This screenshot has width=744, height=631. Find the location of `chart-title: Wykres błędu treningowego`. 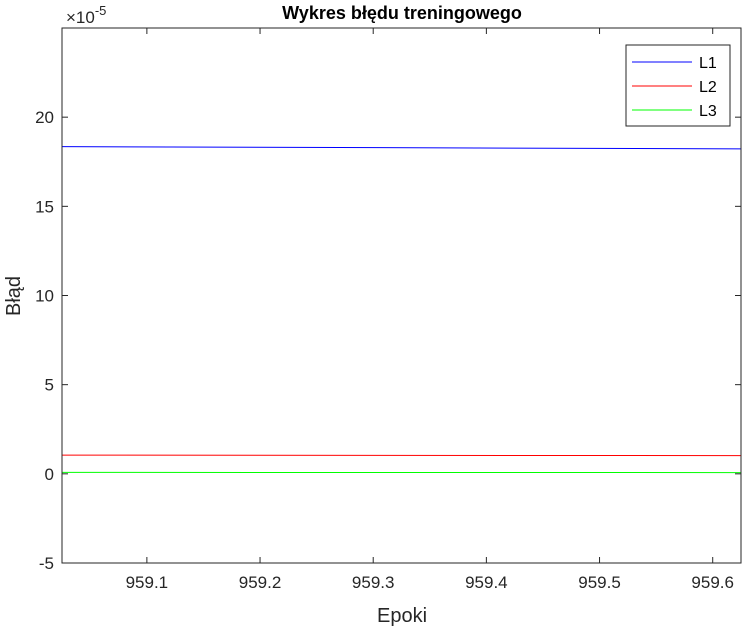

chart-title: Wykres błędu treningowego is located at coordinates (402, 13).